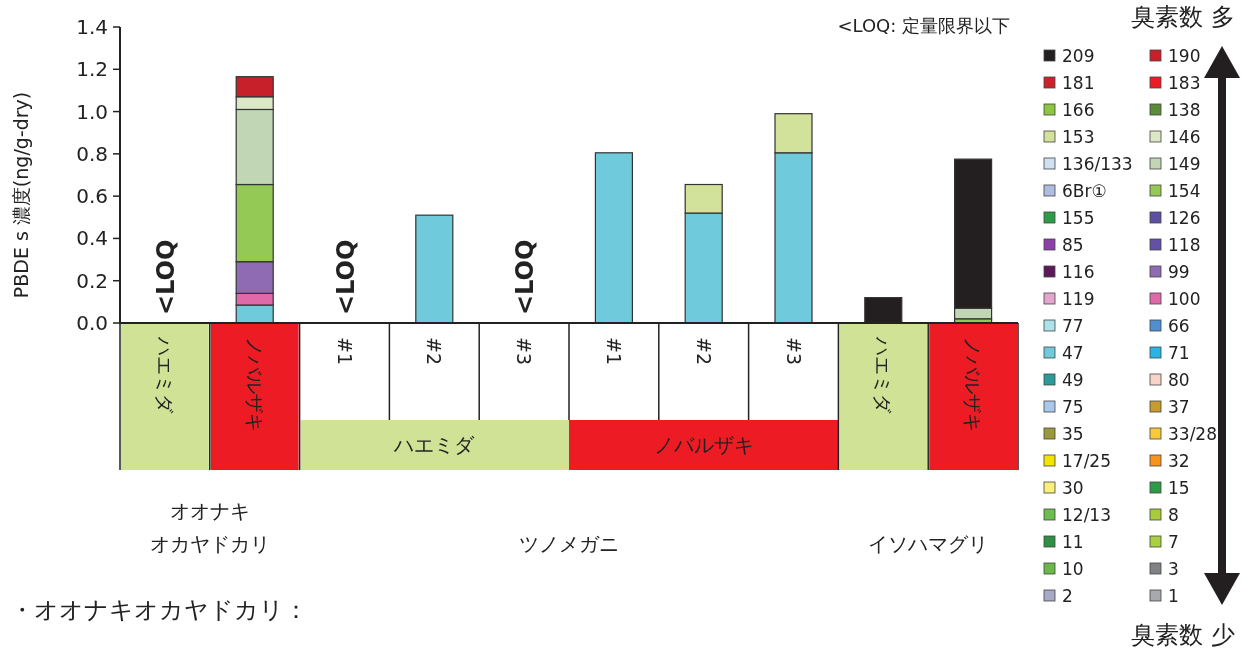 This screenshot has width=1260, height=649. I want to click on y-tick-label: 1.2, so click(92, 69).